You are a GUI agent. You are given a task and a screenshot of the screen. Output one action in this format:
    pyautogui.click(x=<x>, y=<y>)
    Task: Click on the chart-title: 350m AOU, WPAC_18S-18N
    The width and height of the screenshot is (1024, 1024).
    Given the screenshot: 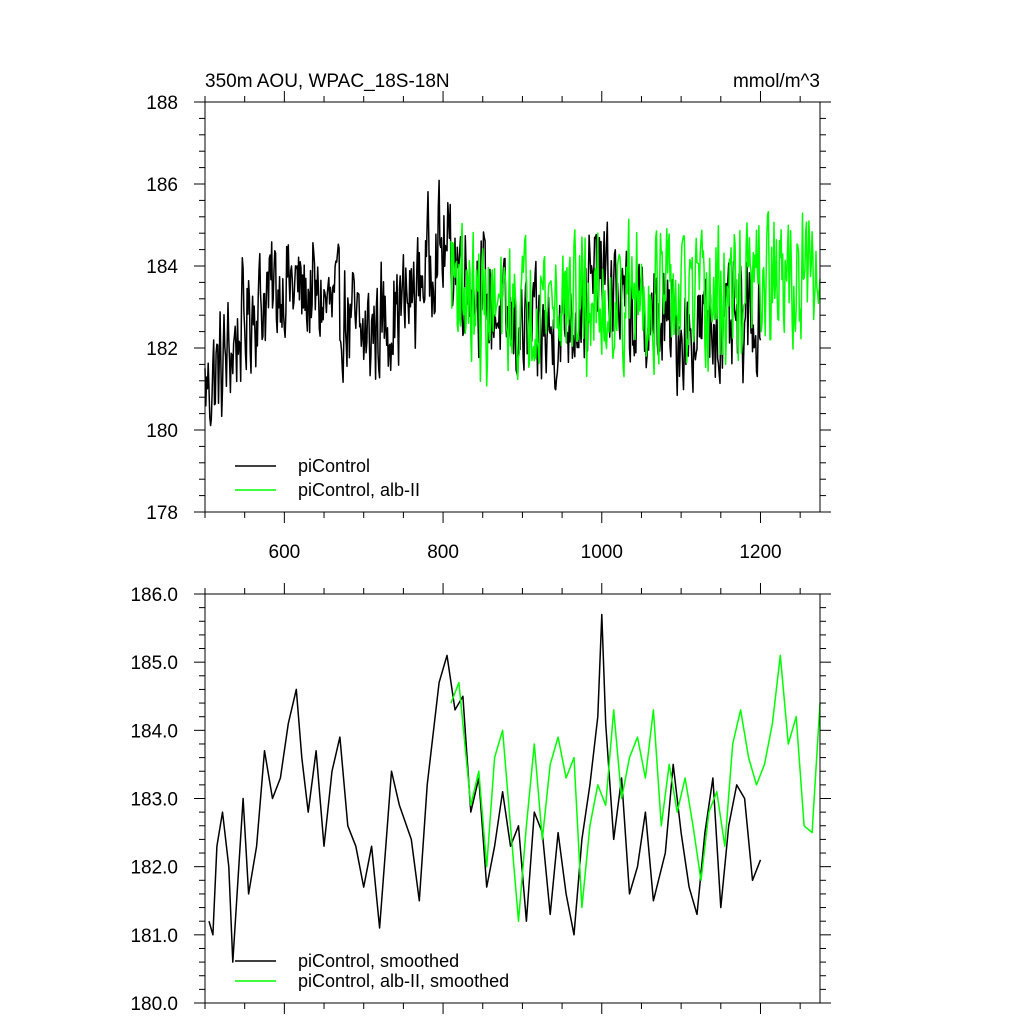 What is the action you would take?
    pyautogui.click(x=327, y=81)
    